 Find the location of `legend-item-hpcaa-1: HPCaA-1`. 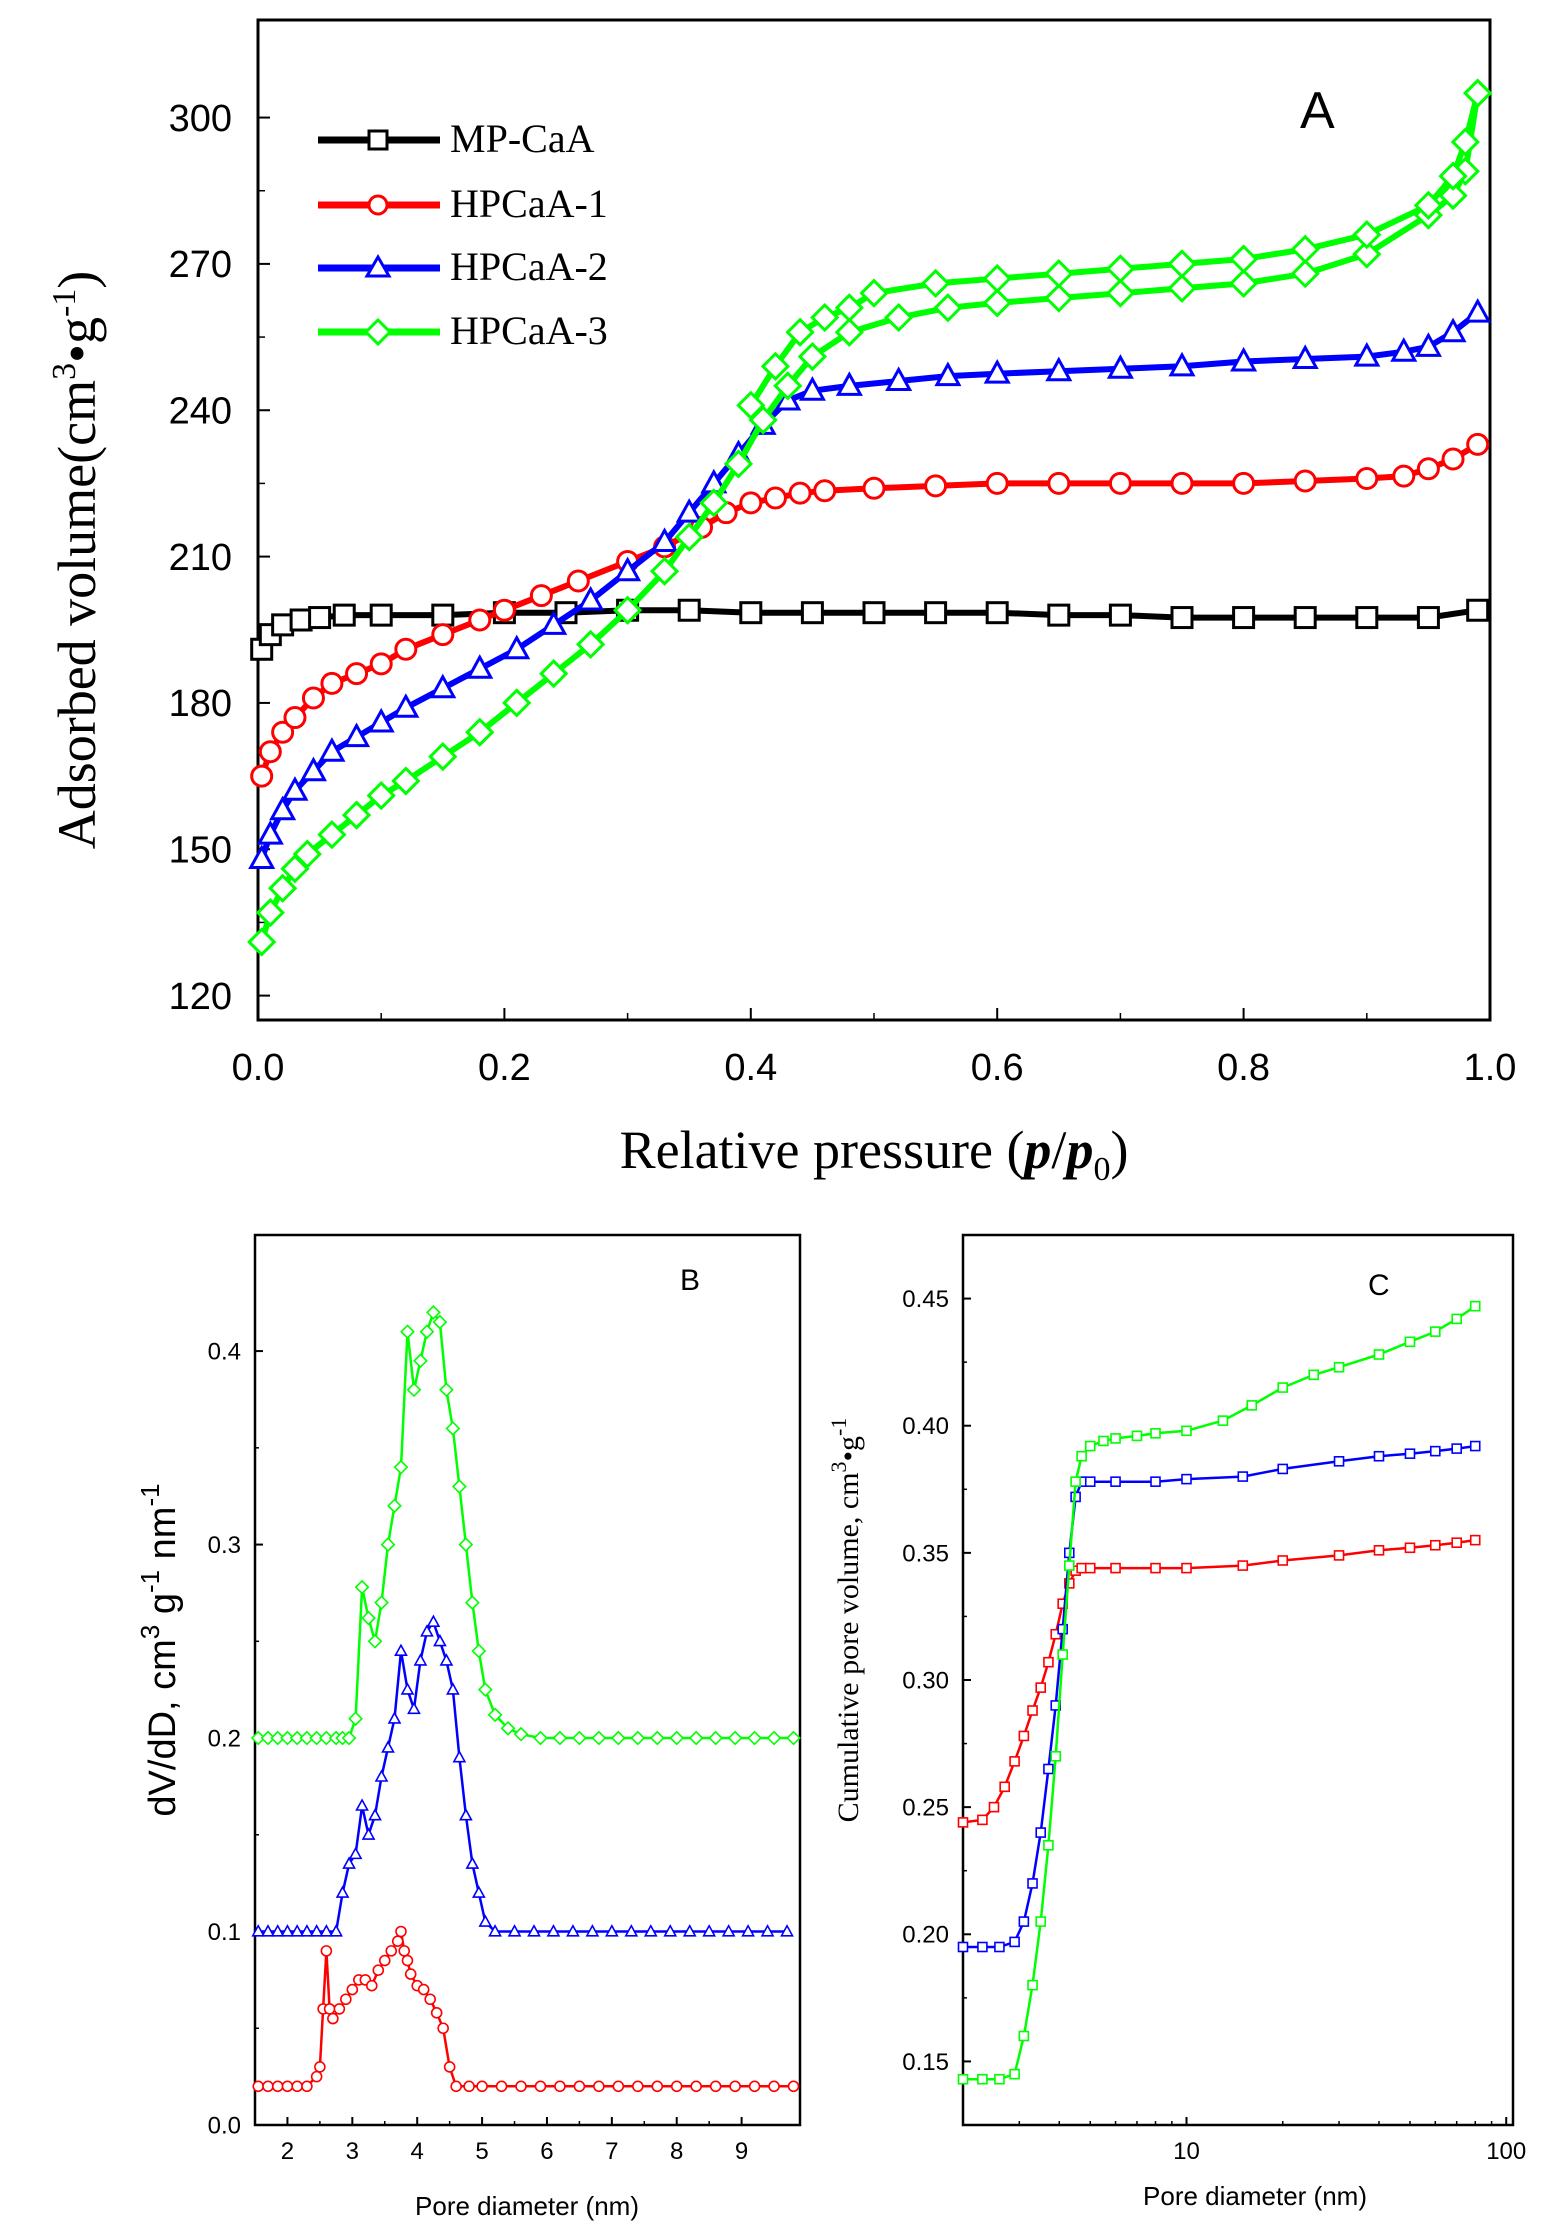

legend-item-hpcaa-1: HPCaA-1 is located at coordinates (463, 203).